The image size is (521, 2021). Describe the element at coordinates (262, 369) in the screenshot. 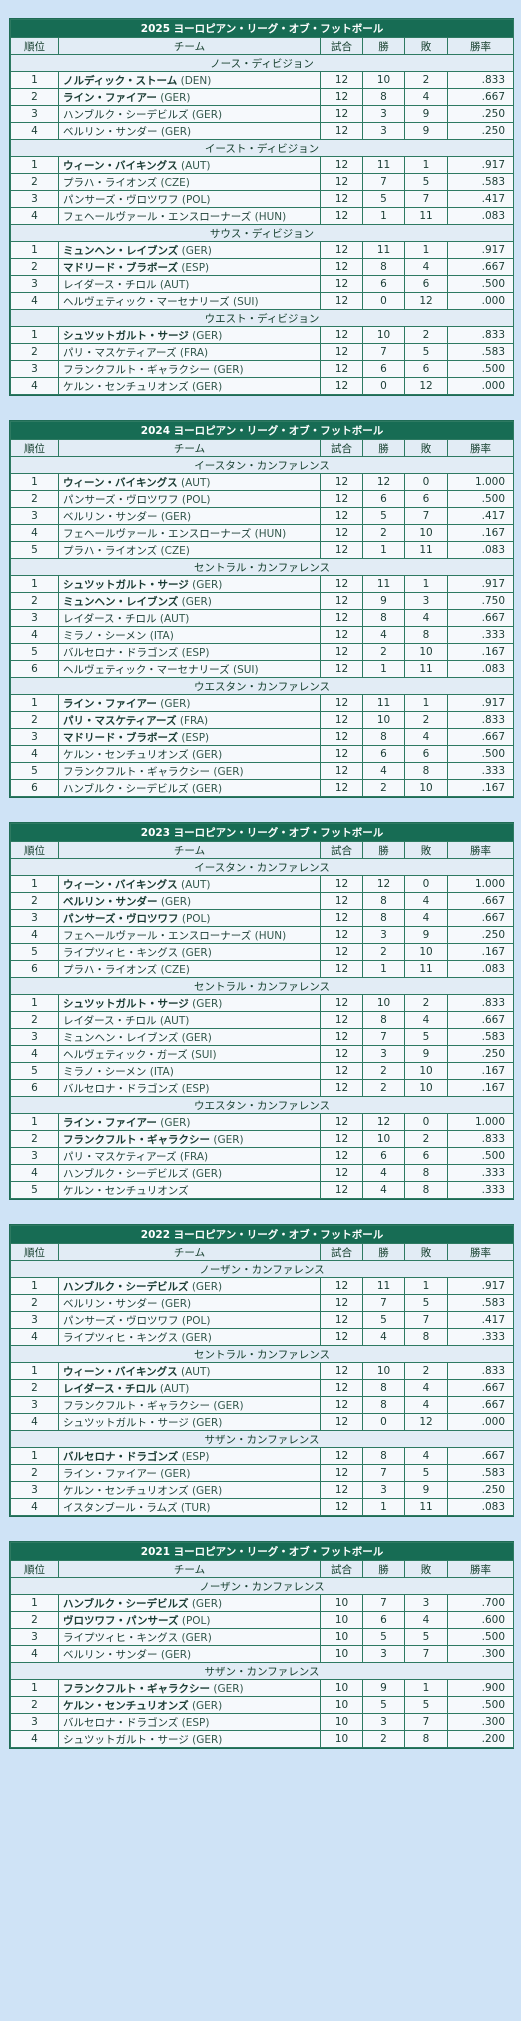

I see `table-row: 3 フランクフルト・ギャラクシー (GER) 12 6 6.500` at that location.